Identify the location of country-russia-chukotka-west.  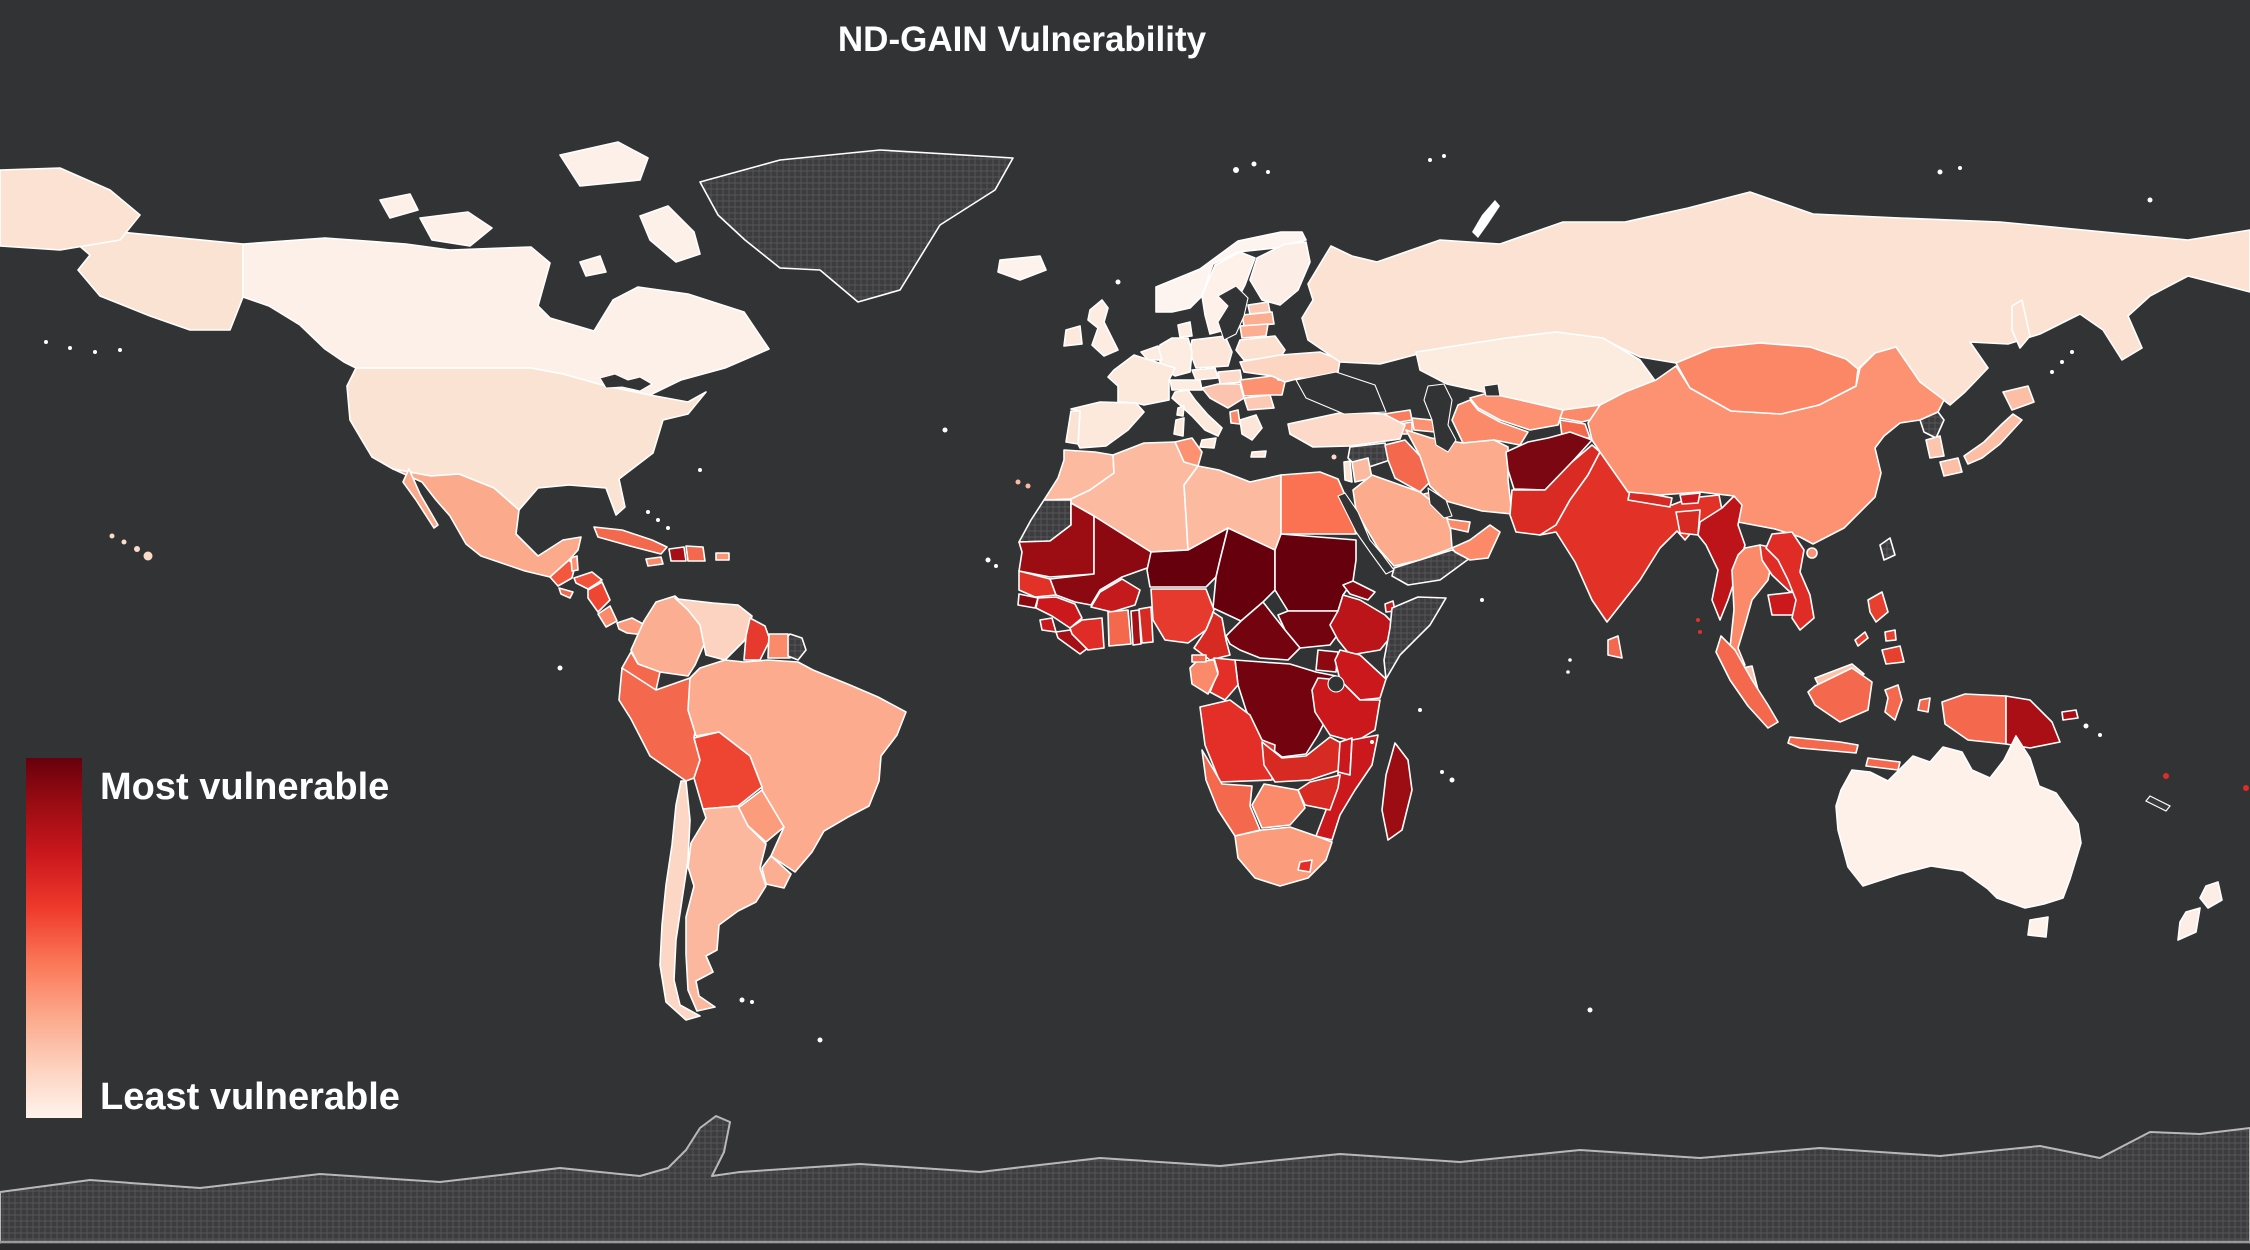
(70, 209).